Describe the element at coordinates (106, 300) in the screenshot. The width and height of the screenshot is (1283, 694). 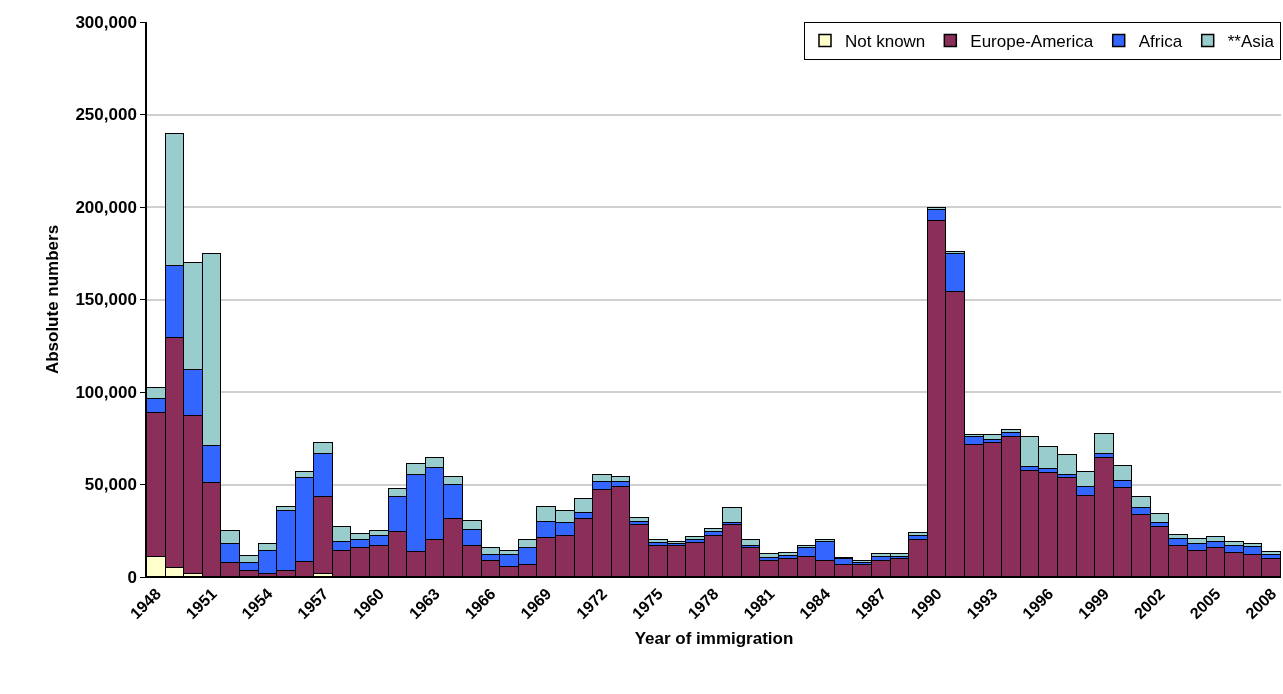
I see `y-tick-label: 150,000` at that location.